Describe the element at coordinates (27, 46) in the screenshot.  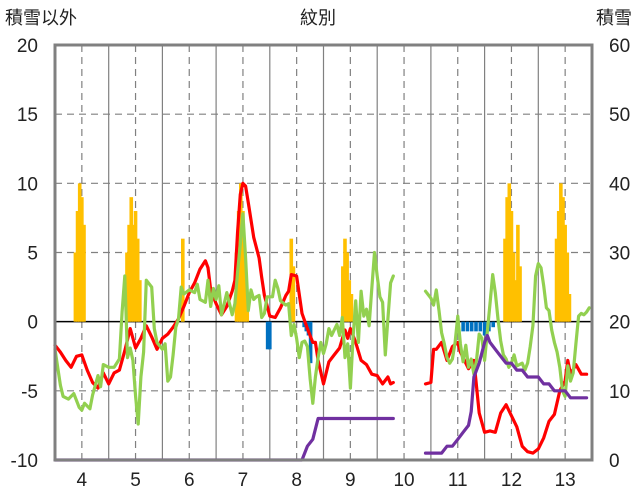
I see `y-left-tick-label: 20` at that location.